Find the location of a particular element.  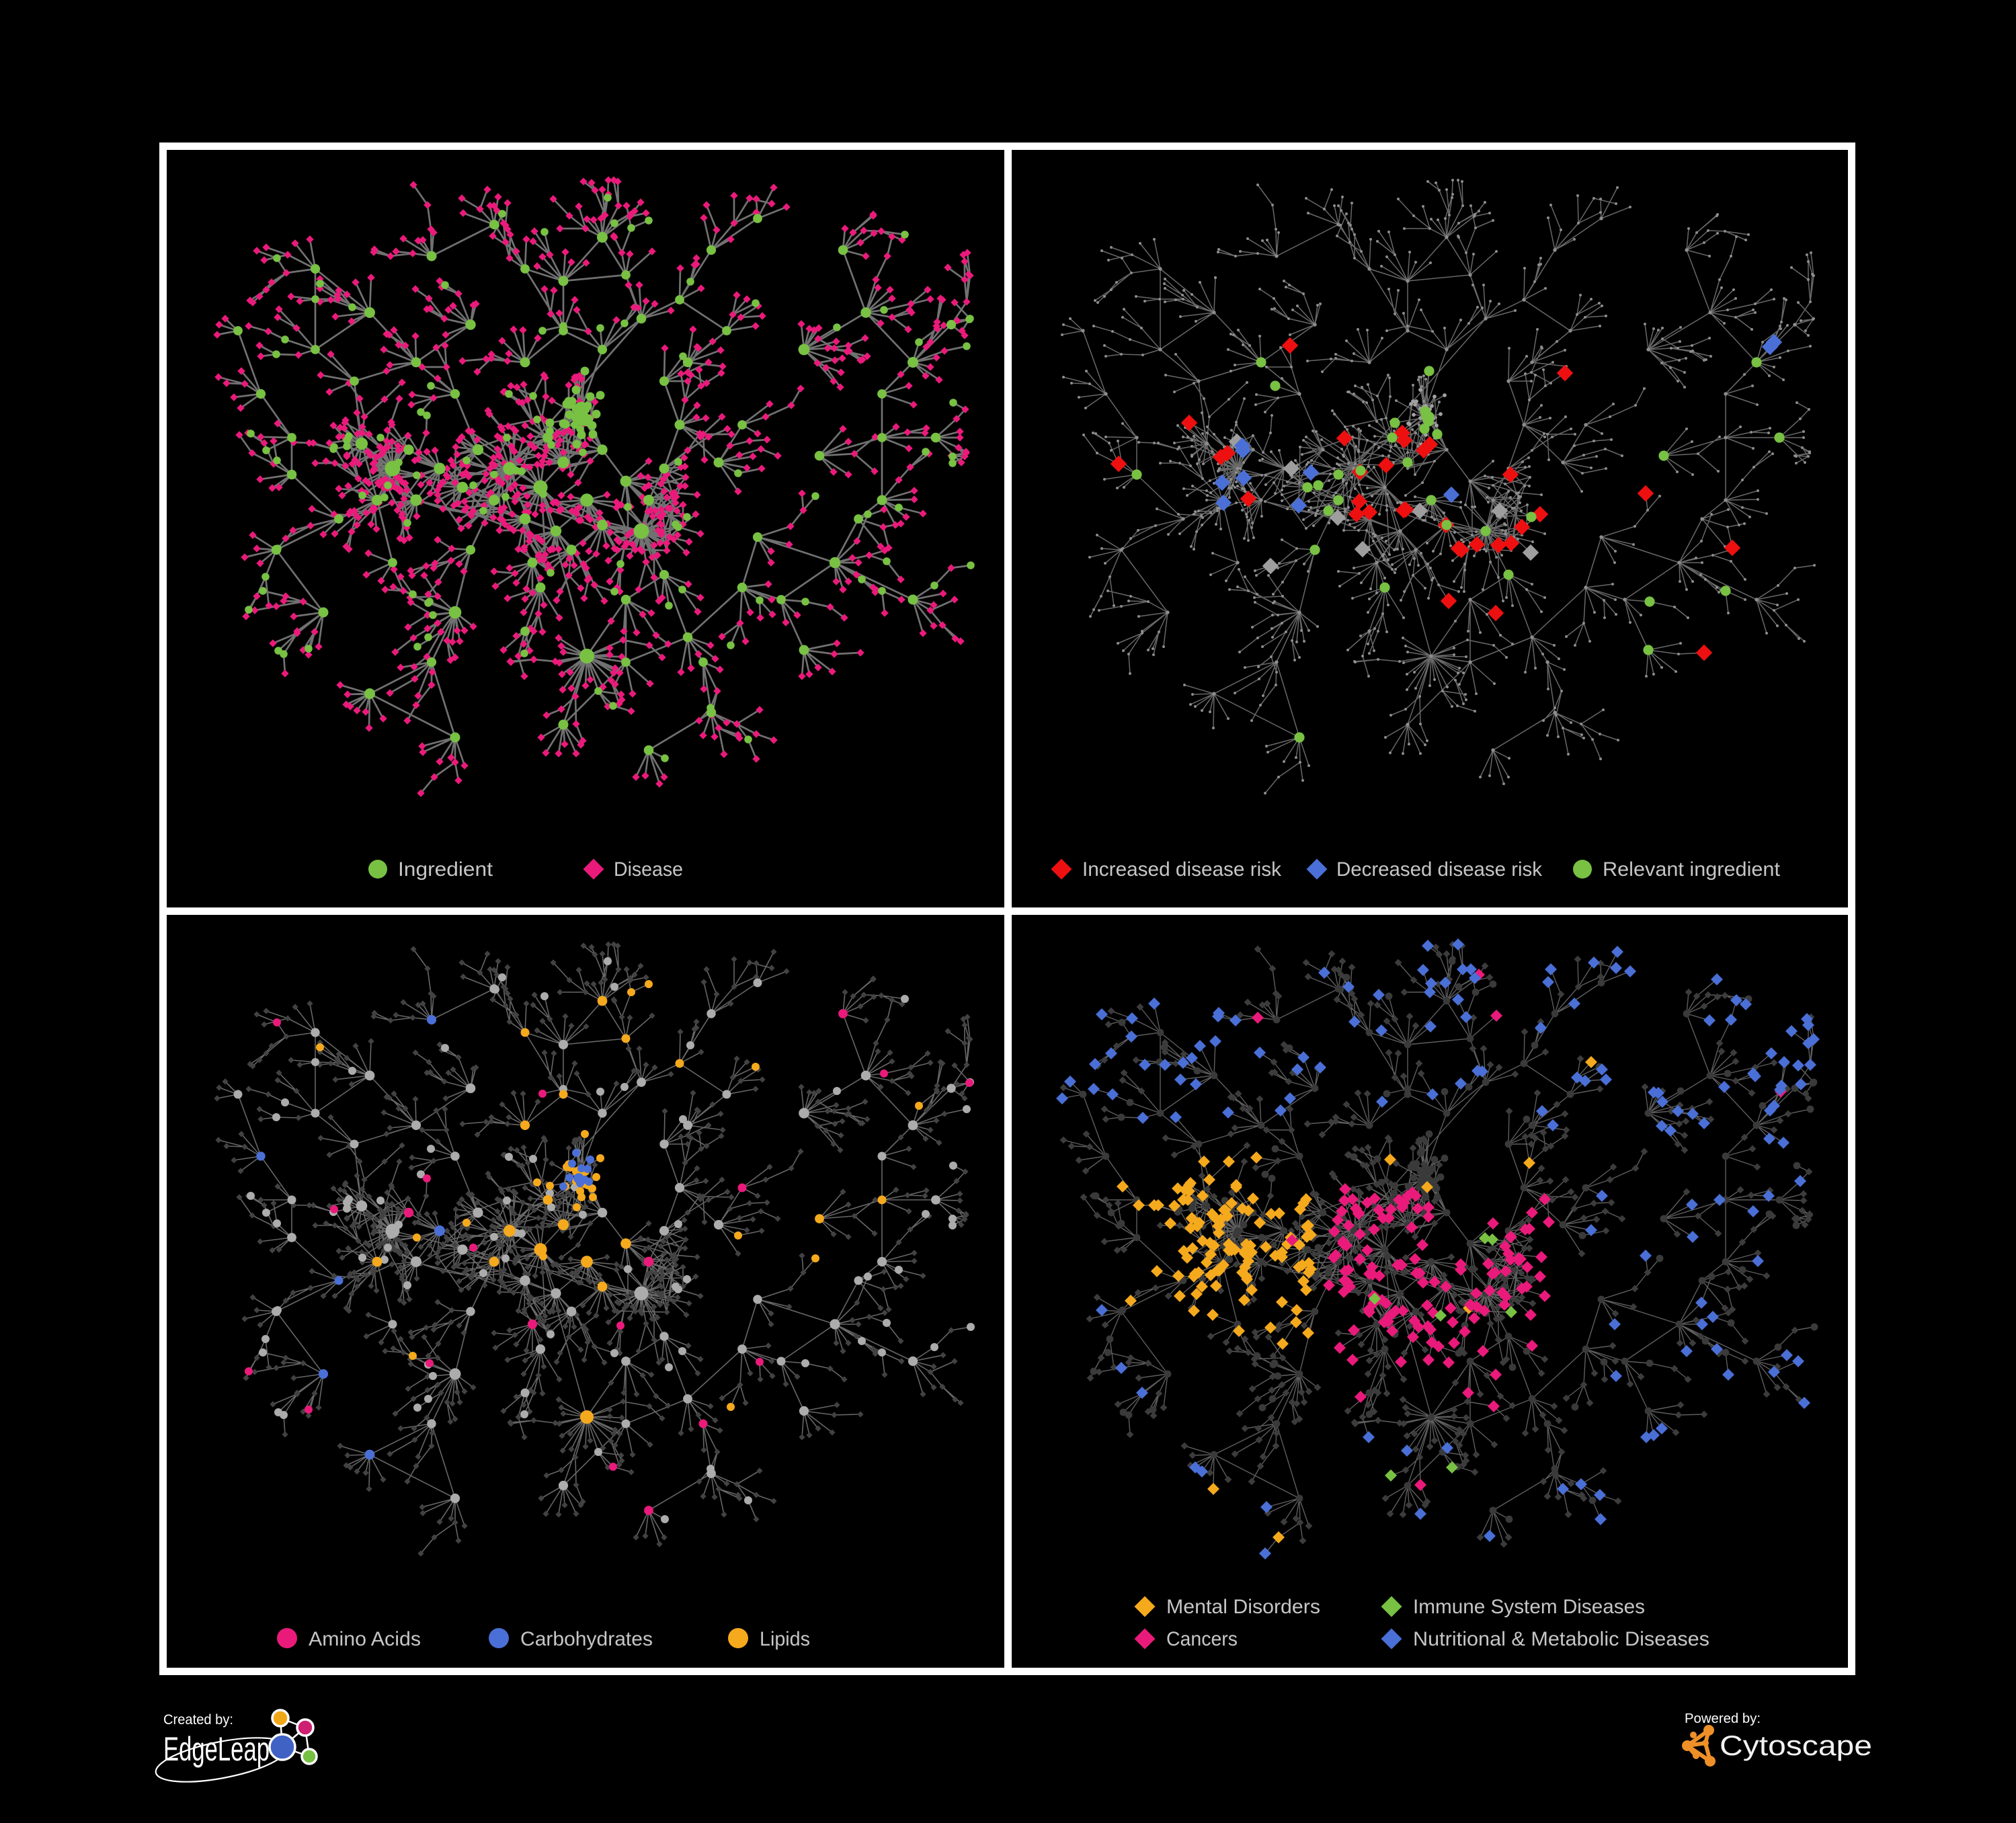

svg-text: Relevant ingredient is located at coordinates (1692, 869).